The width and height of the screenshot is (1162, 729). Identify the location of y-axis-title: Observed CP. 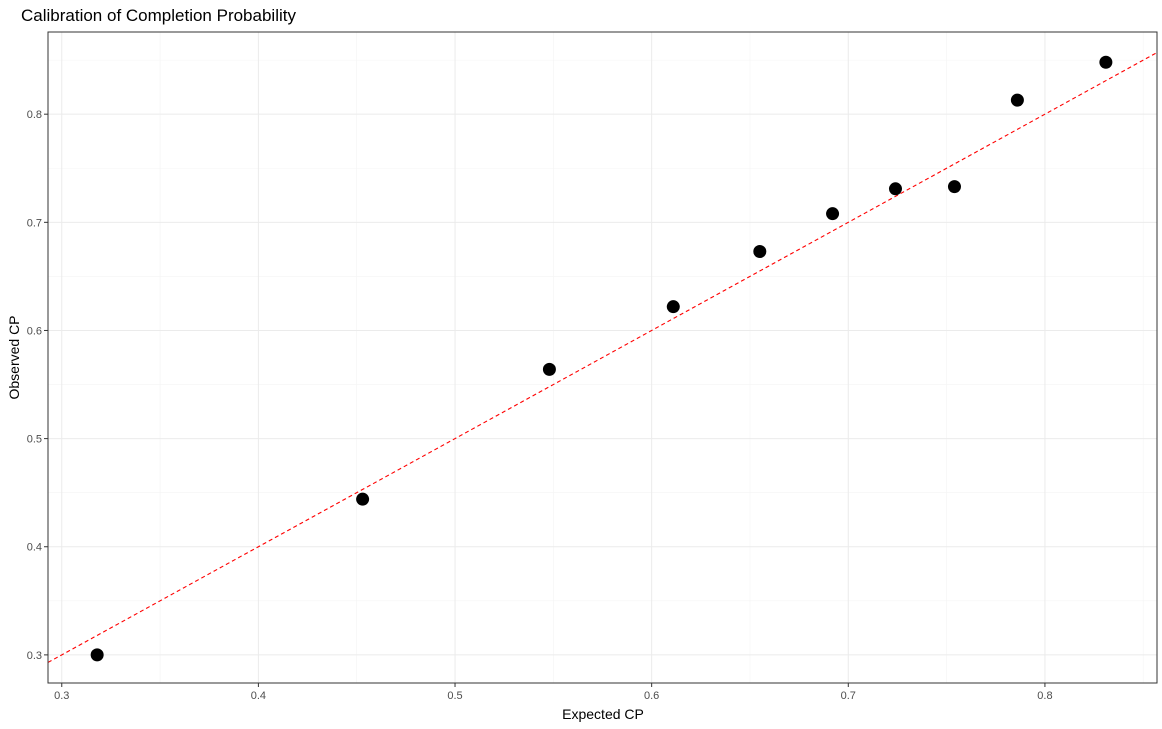
(14, 357).